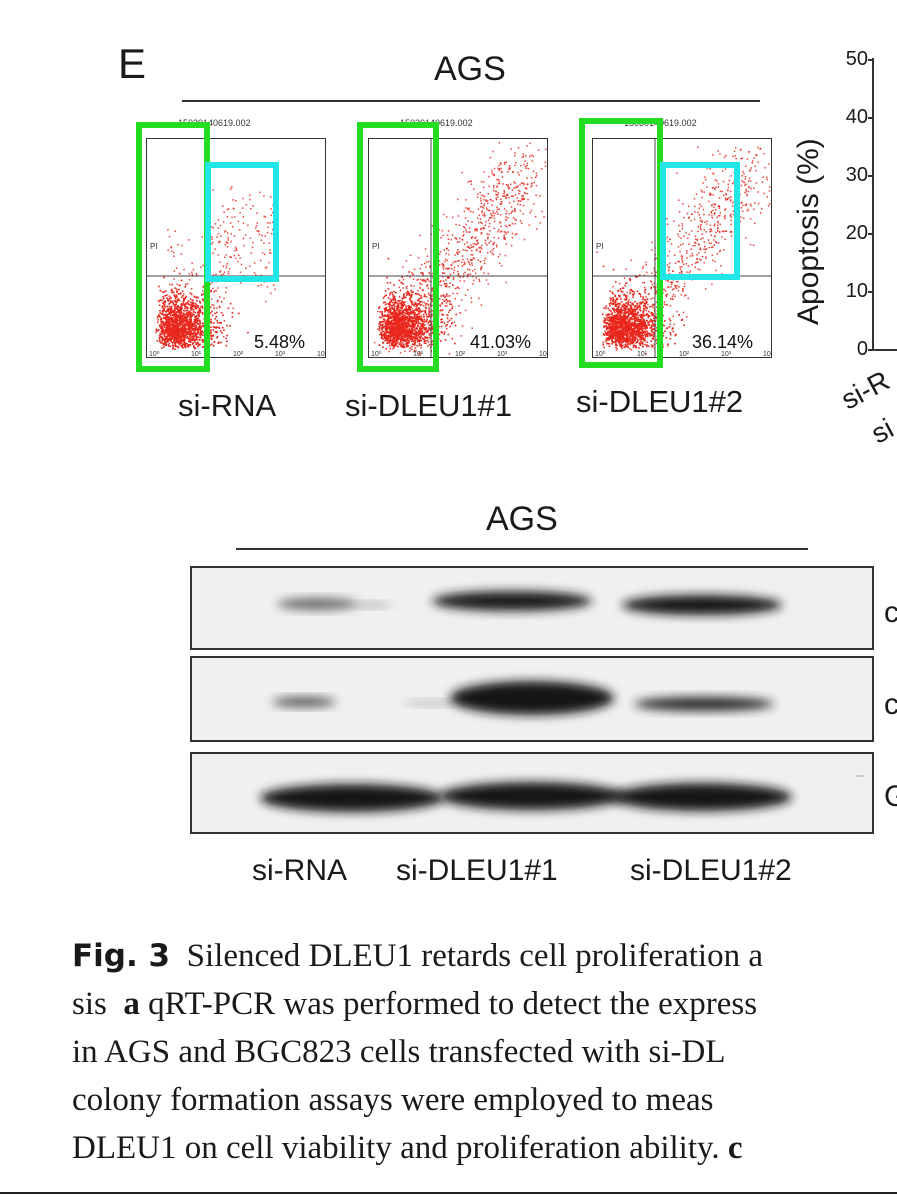 The width and height of the screenshot is (897, 1200). I want to click on x-tick-label: 10¹, so click(418, 354).